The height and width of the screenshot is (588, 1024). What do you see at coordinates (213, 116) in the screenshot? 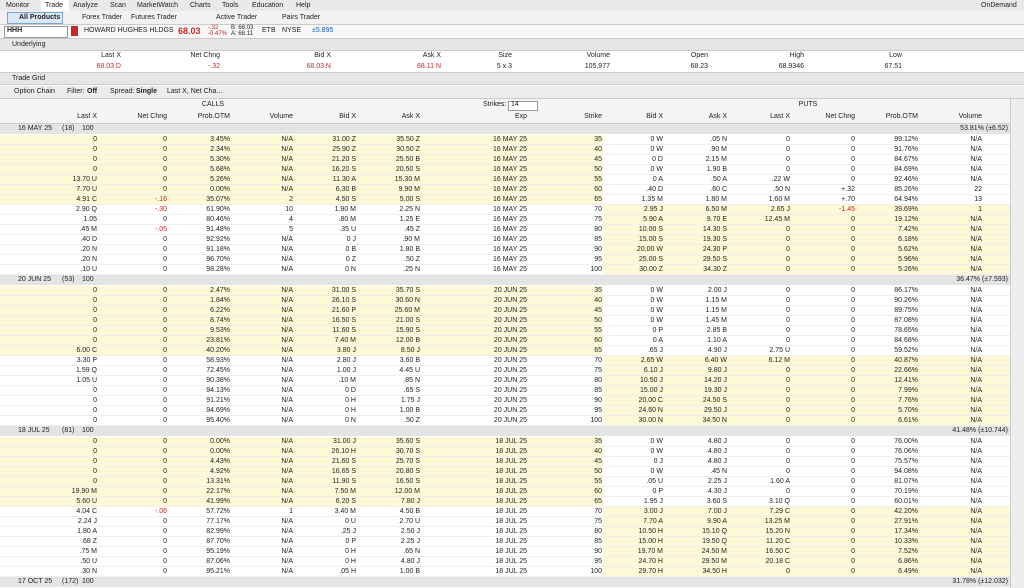
I see `column-header: Prob.OTM` at bounding box center [213, 116].